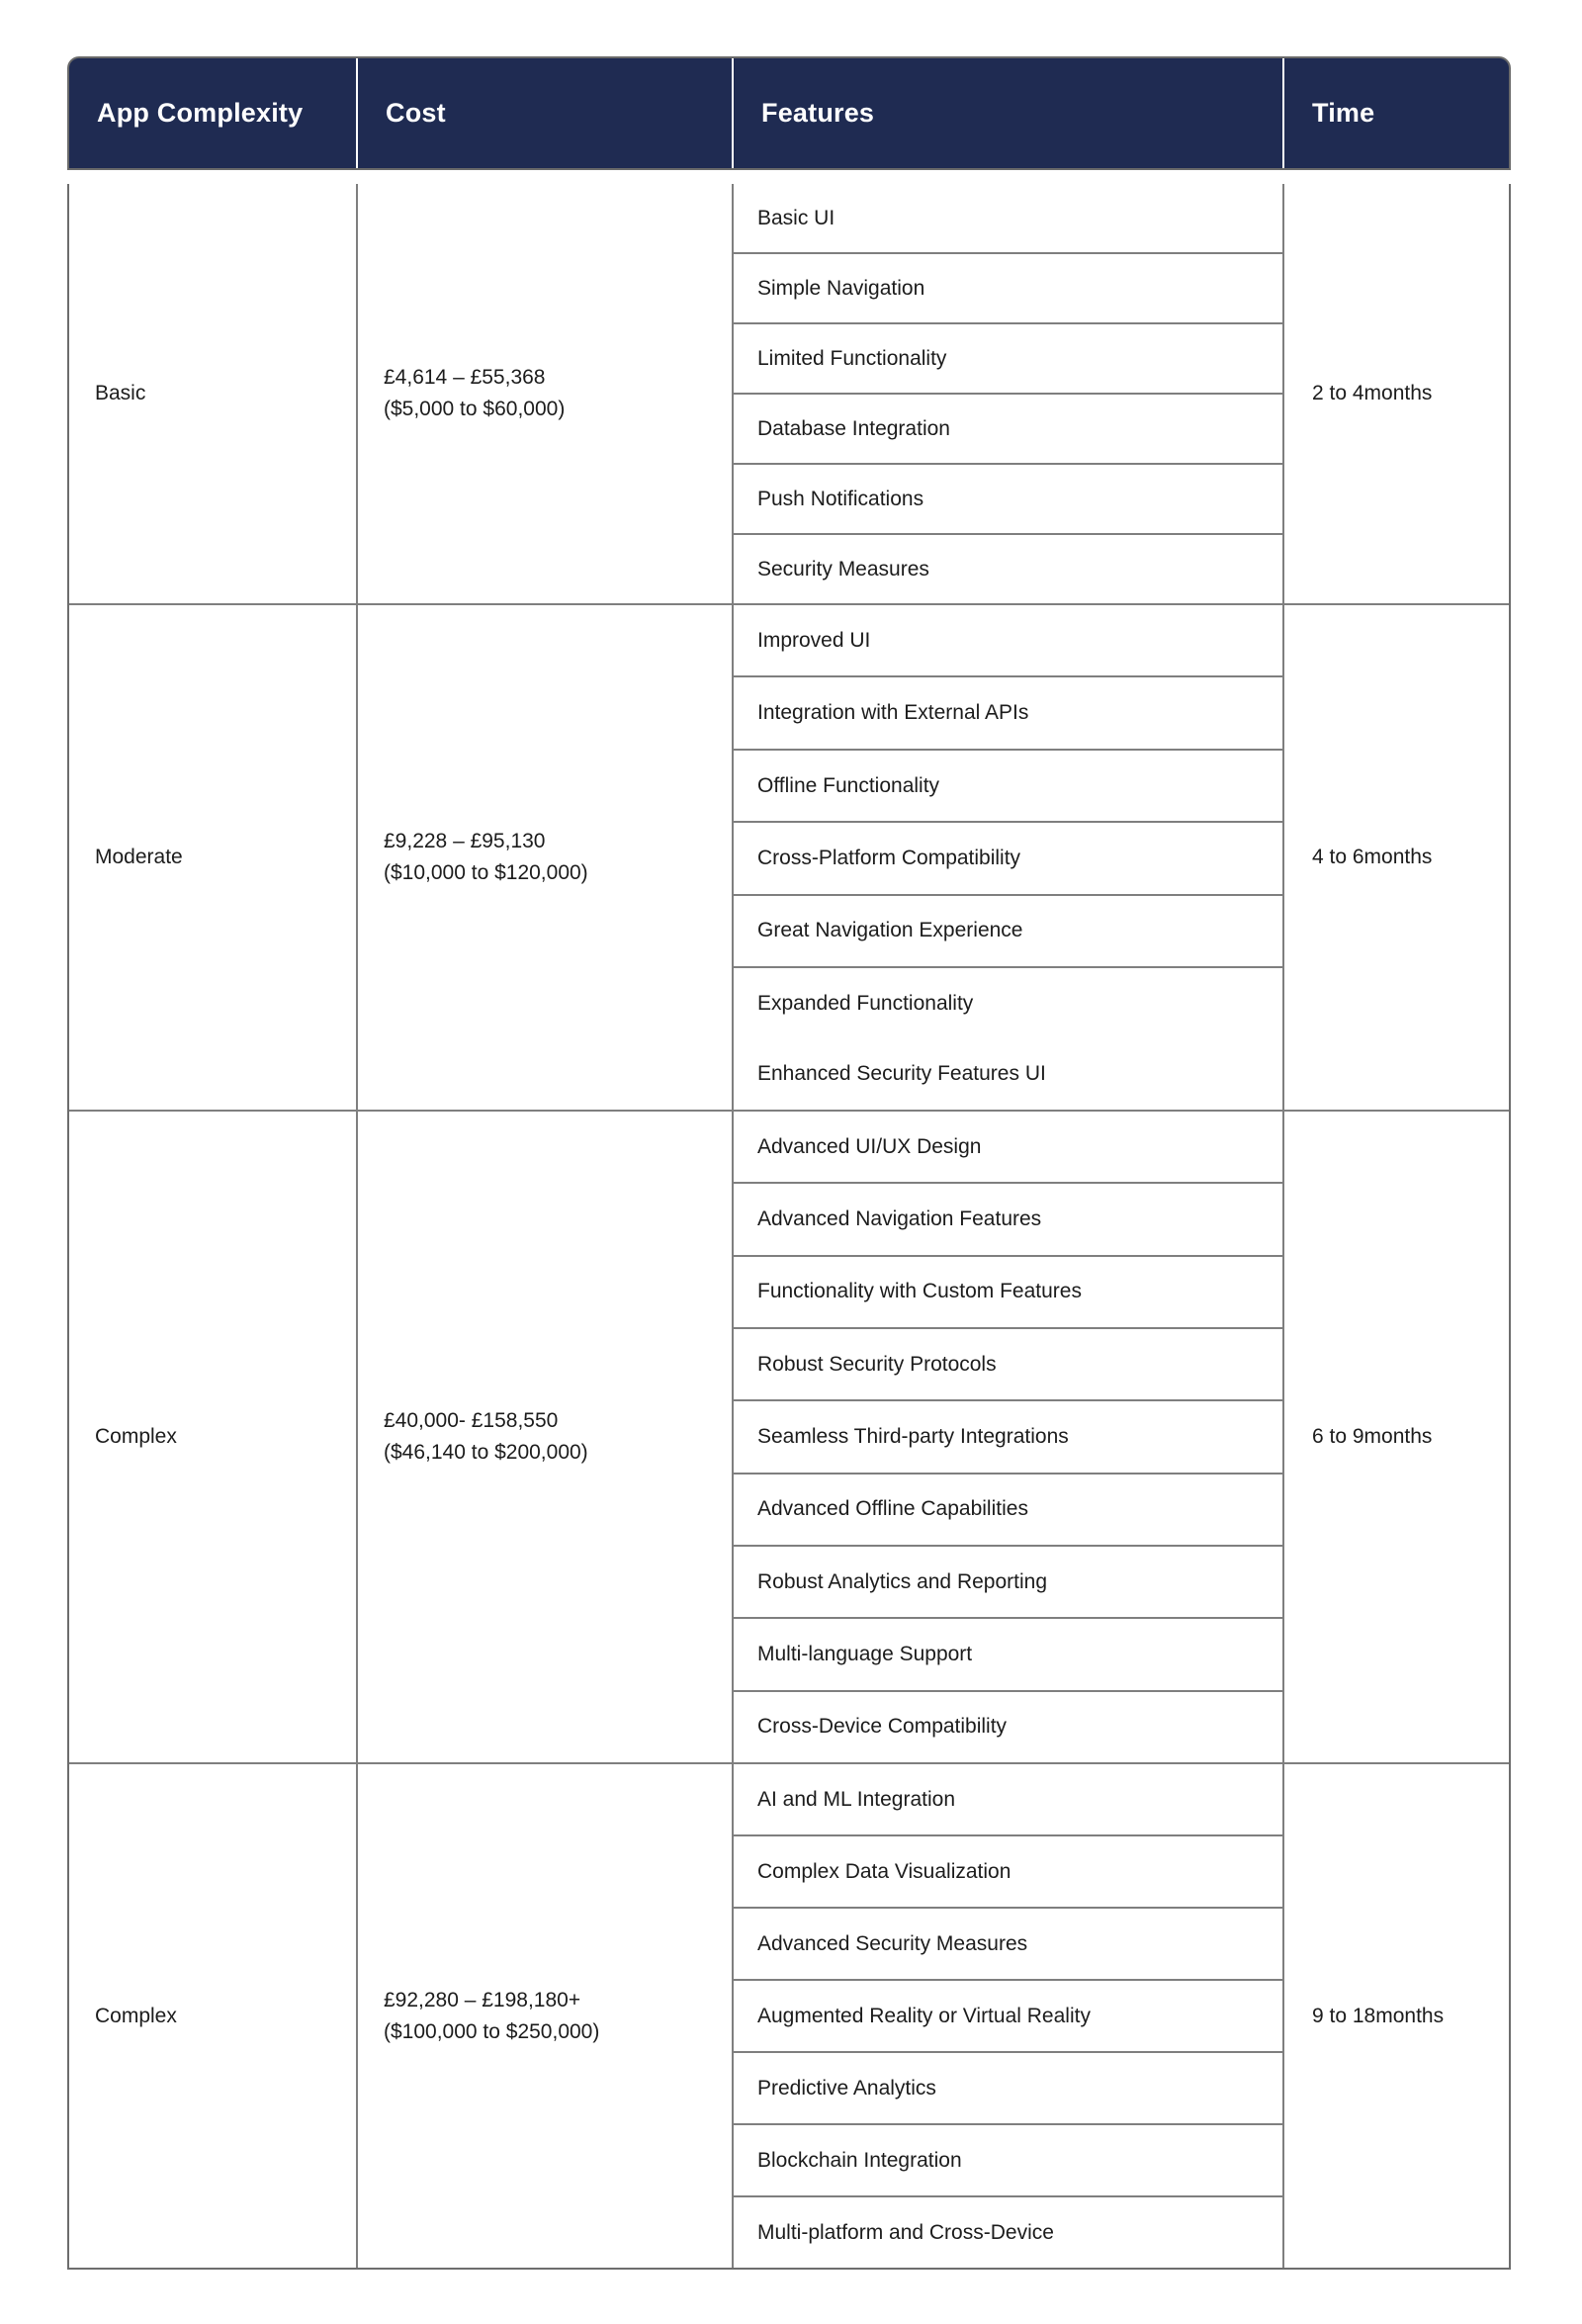  What do you see at coordinates (1008, 1362) in the screenshot?
I see `feature-item: Robust Security Protocols` at bounding box center [1008, 1362].